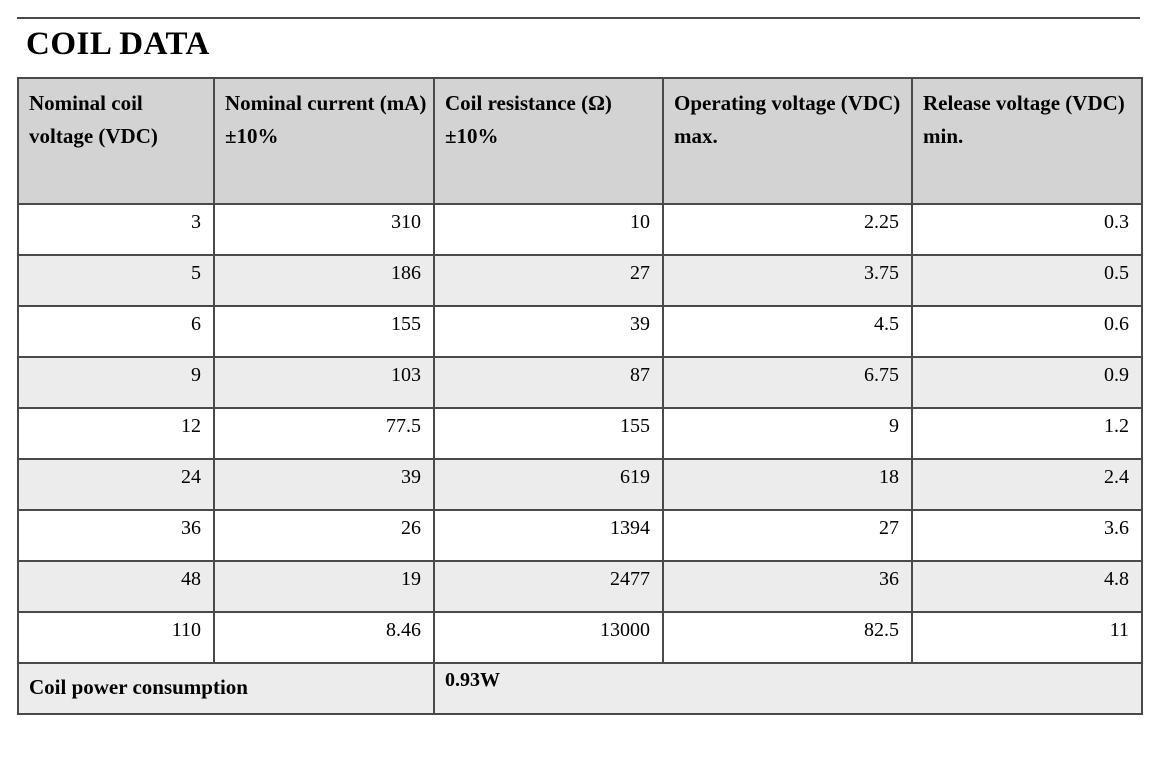  I want to click on table-cell: 1.2, so click(1027, 433).